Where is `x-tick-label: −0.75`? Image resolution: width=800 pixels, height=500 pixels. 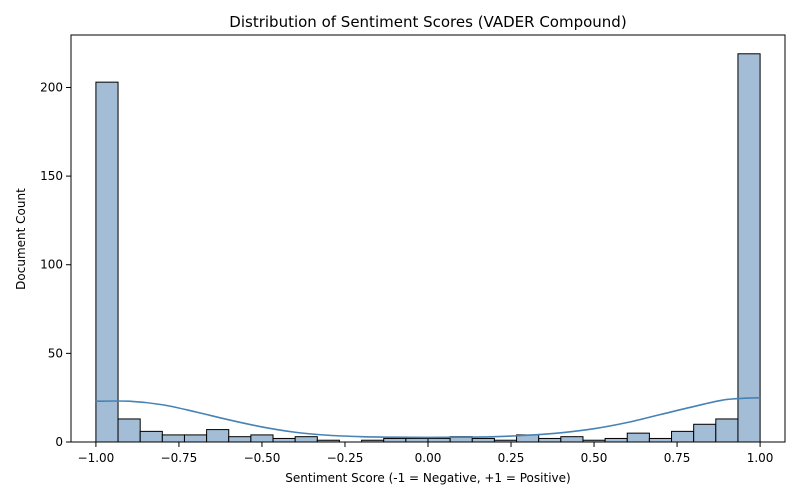
x-tick-label: −0.75 is located at coordinates (179, 458).